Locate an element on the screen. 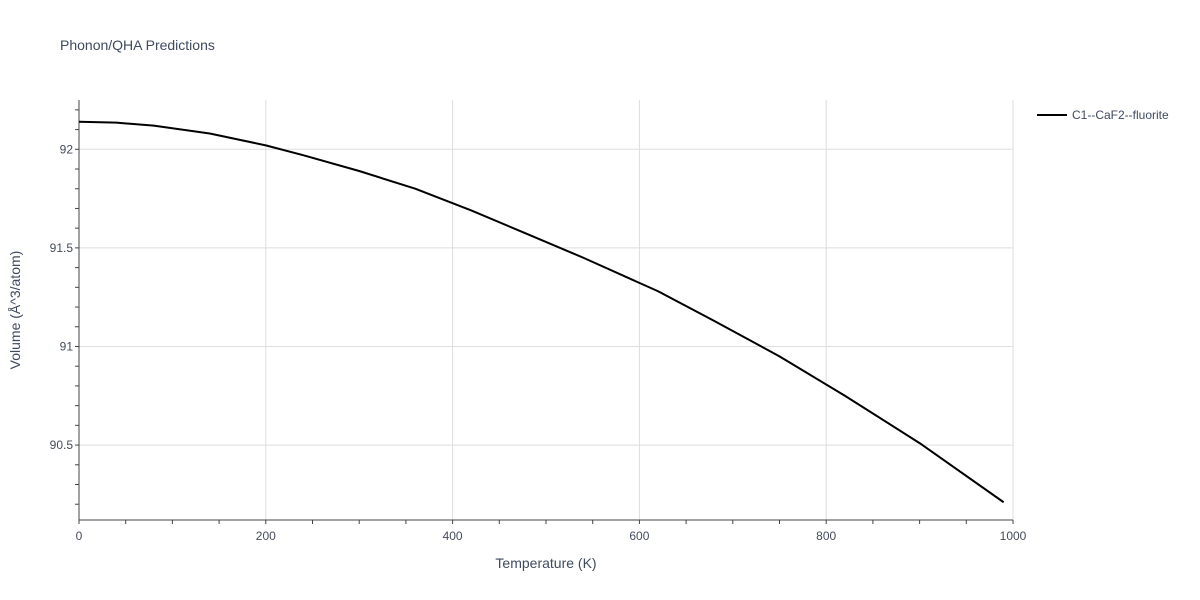 The image size is (1200, 600). y-minor-ticks is located at coordinates (77, 307).